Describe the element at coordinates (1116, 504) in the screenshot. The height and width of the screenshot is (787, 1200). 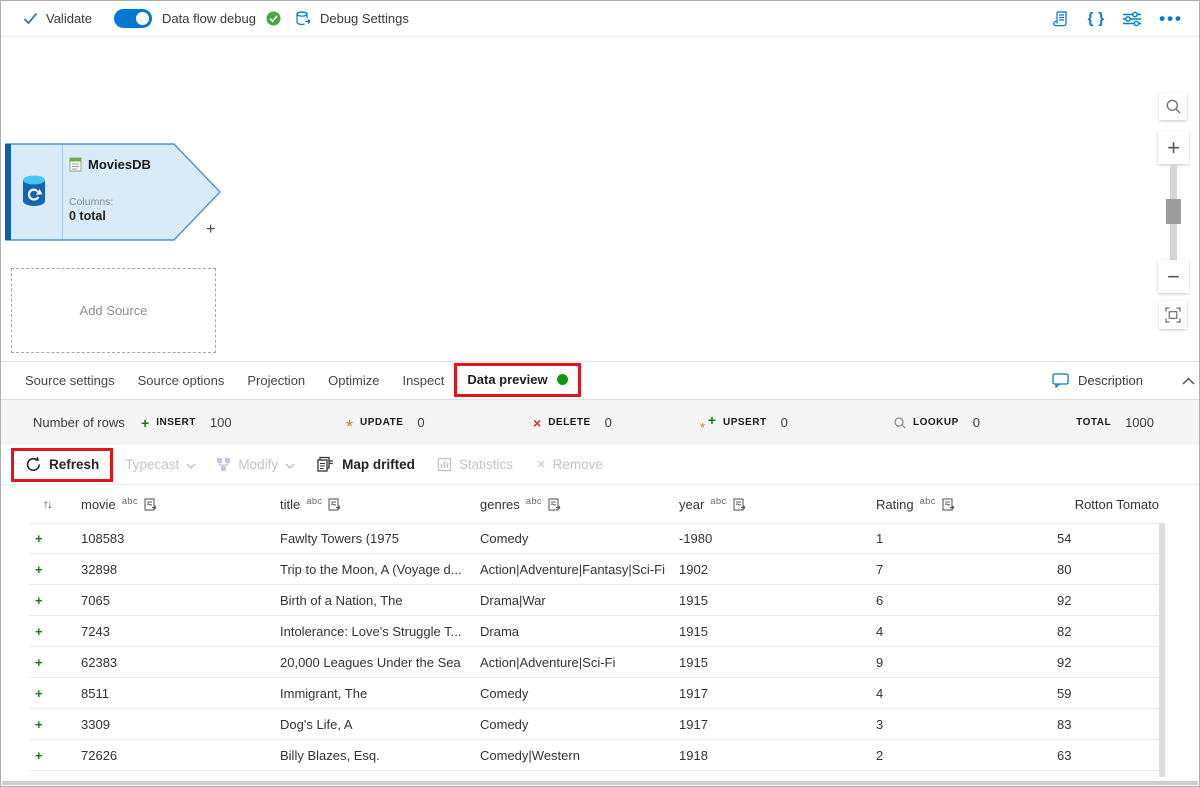
I see `column-name: Rotton Tomato` at that location.